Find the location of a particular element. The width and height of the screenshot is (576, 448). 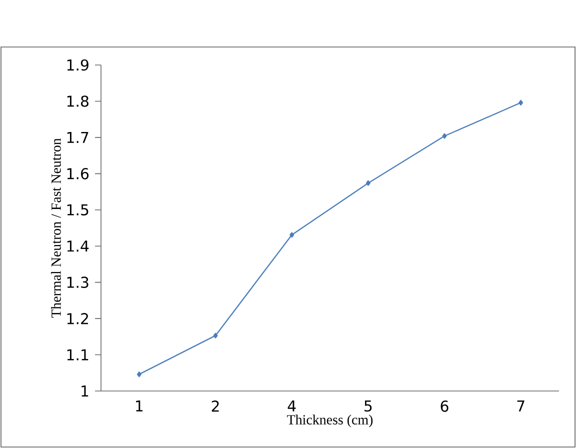

y-tick-label: 1.5 is located at coordinates (77, 210).